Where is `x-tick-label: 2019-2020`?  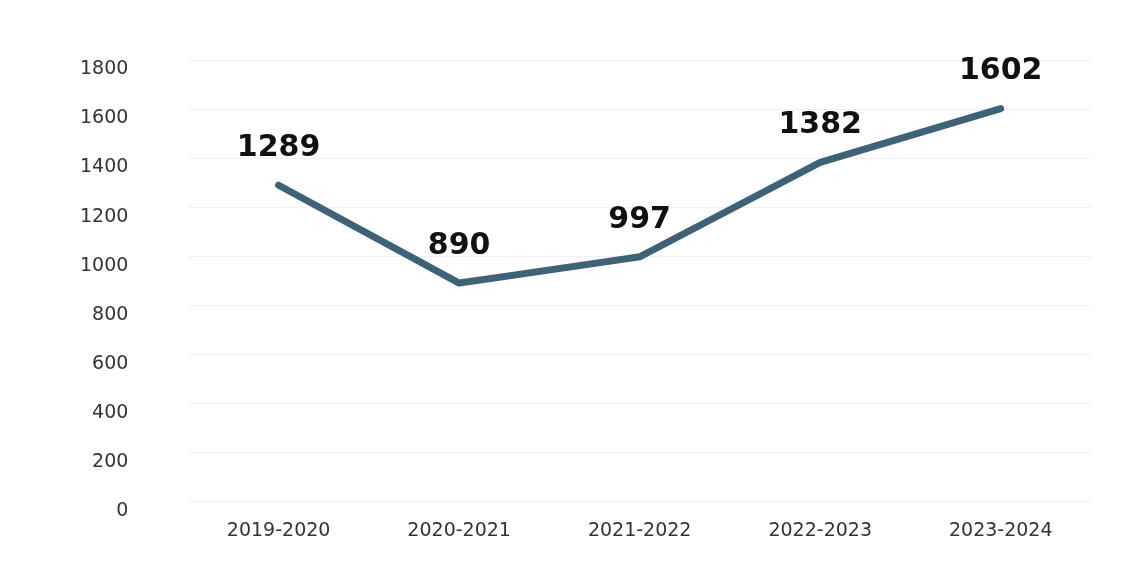
x-tick-label: 2019-2020 is located at coordinates (278, 528).